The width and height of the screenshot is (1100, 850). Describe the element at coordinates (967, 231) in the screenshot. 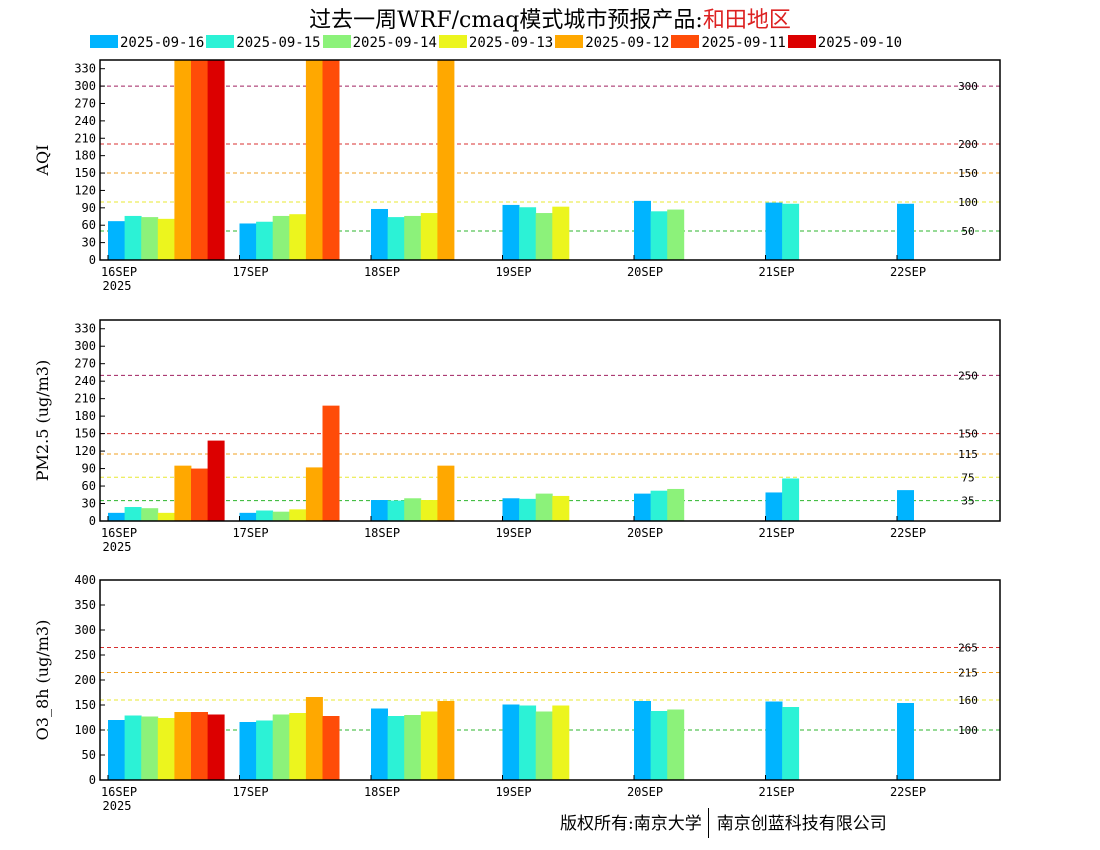

I see `threshold-label: 50` at that location.